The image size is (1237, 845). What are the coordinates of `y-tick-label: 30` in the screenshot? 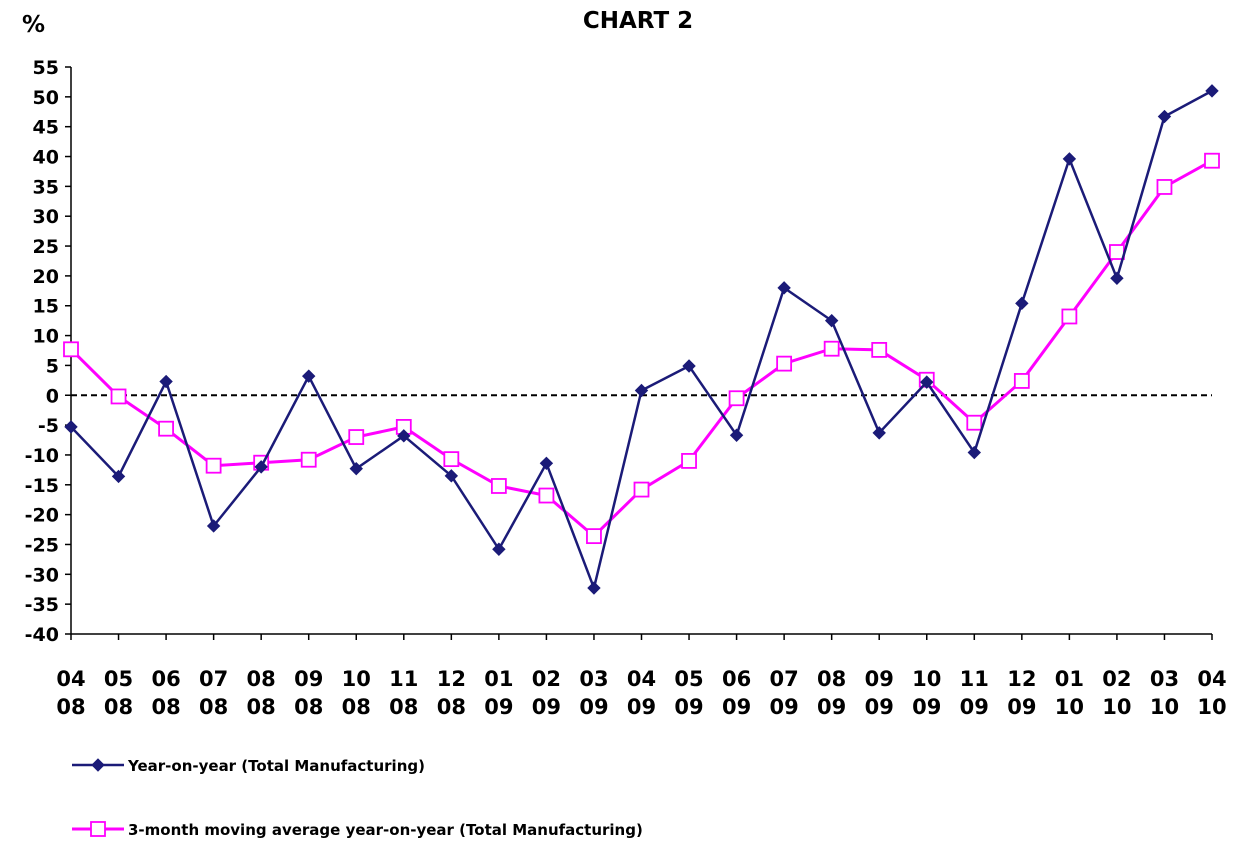 It's located at (46, 217).